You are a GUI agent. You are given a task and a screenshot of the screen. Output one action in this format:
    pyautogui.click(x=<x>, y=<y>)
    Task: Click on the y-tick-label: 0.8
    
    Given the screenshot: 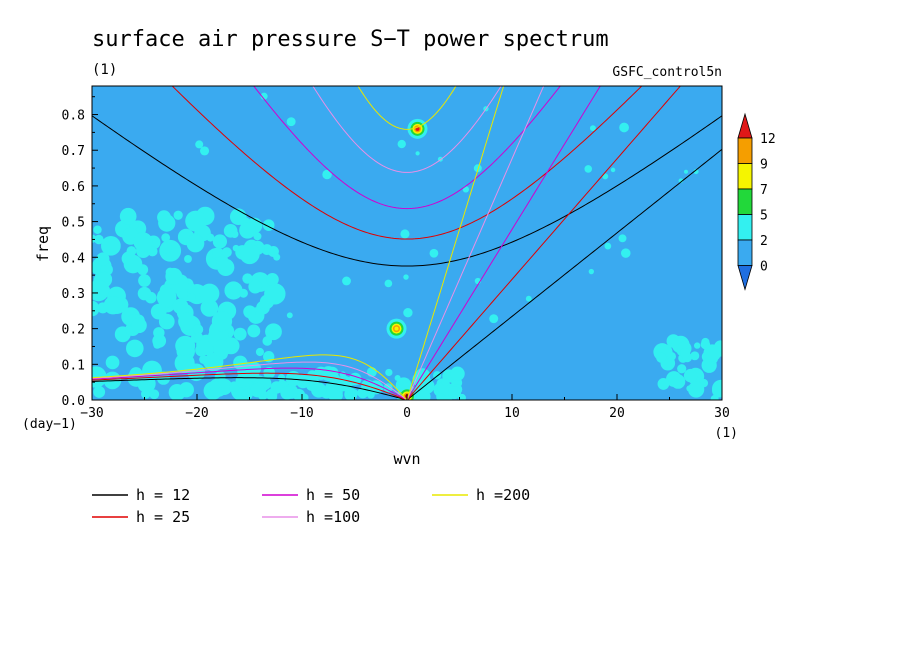 What is the action you would take?
    pyautogui.click(x=73, y=116)
    